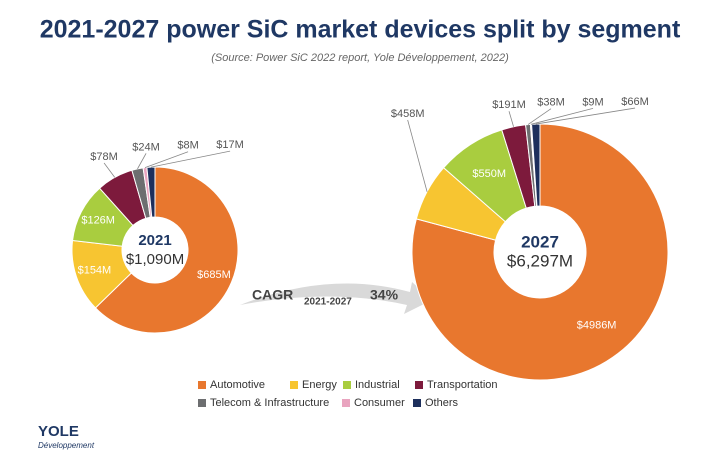 This screenshot has width=720, height=465. I want to click on value-label: $38M, so click(551, 103).